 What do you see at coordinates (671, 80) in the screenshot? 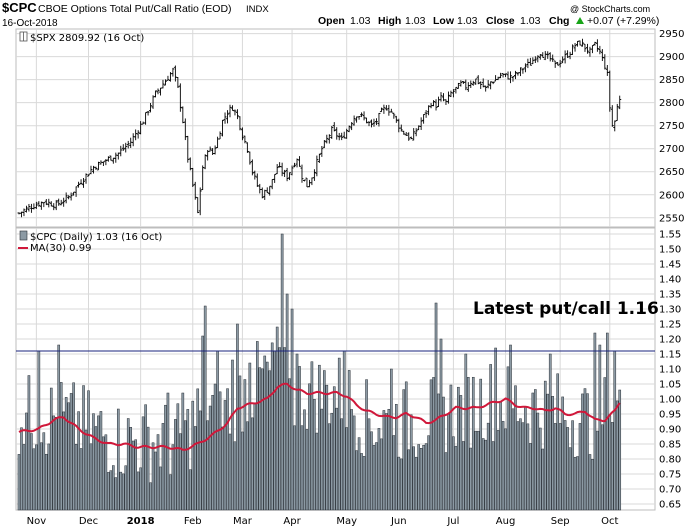
I see `price-y-tick: 2850` at bounding box center [671, 80].